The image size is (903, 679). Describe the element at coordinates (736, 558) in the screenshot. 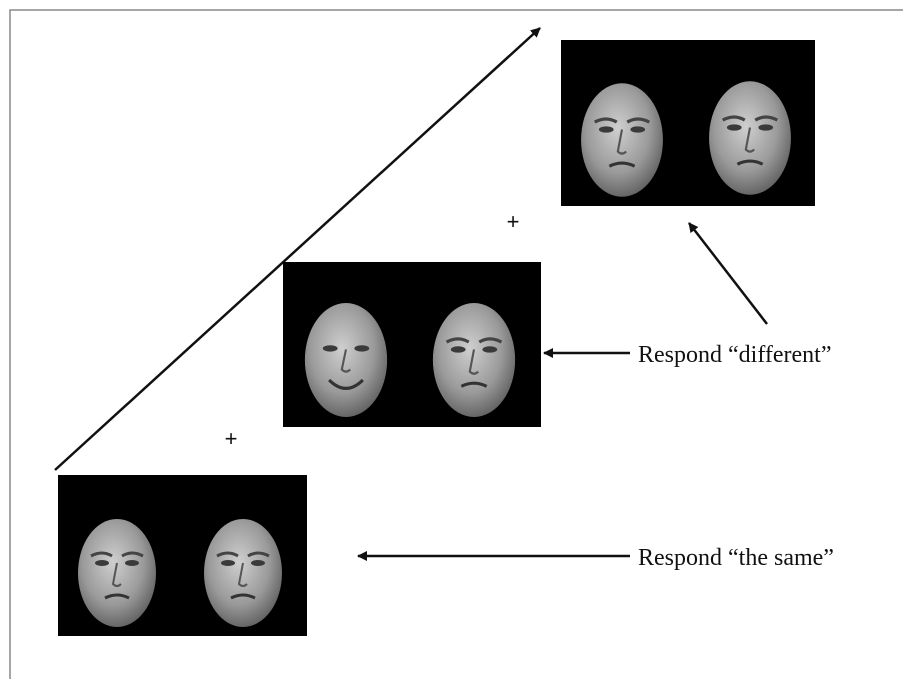

I see `response-label: Respond “the same”` at that location.